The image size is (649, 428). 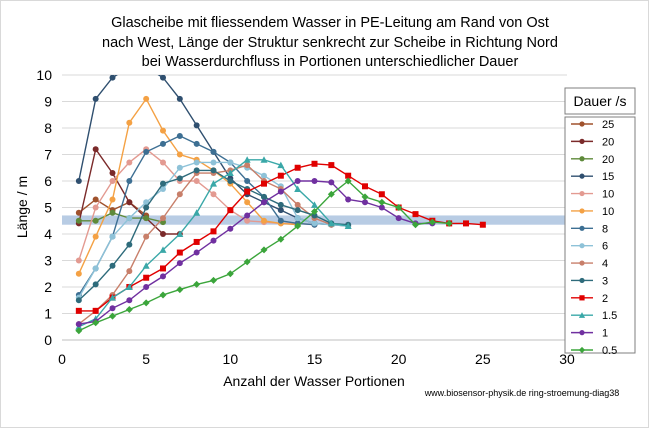 What do you see at coordinates (589, 229) in the screenshot?
I see `legend-item: 8` at bounding box center [589, 229].